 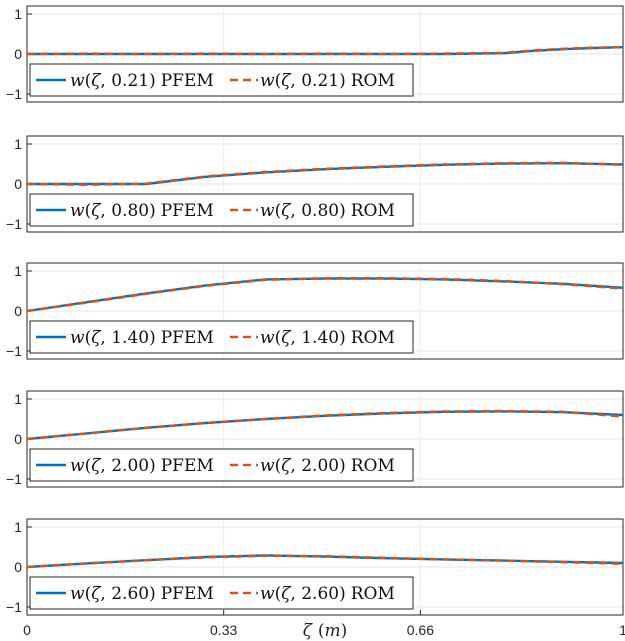 I want to click on legend: w(ζ, 2.00) PFEM w(ζ, 2.00) ROM, so click(x=221, y=465).